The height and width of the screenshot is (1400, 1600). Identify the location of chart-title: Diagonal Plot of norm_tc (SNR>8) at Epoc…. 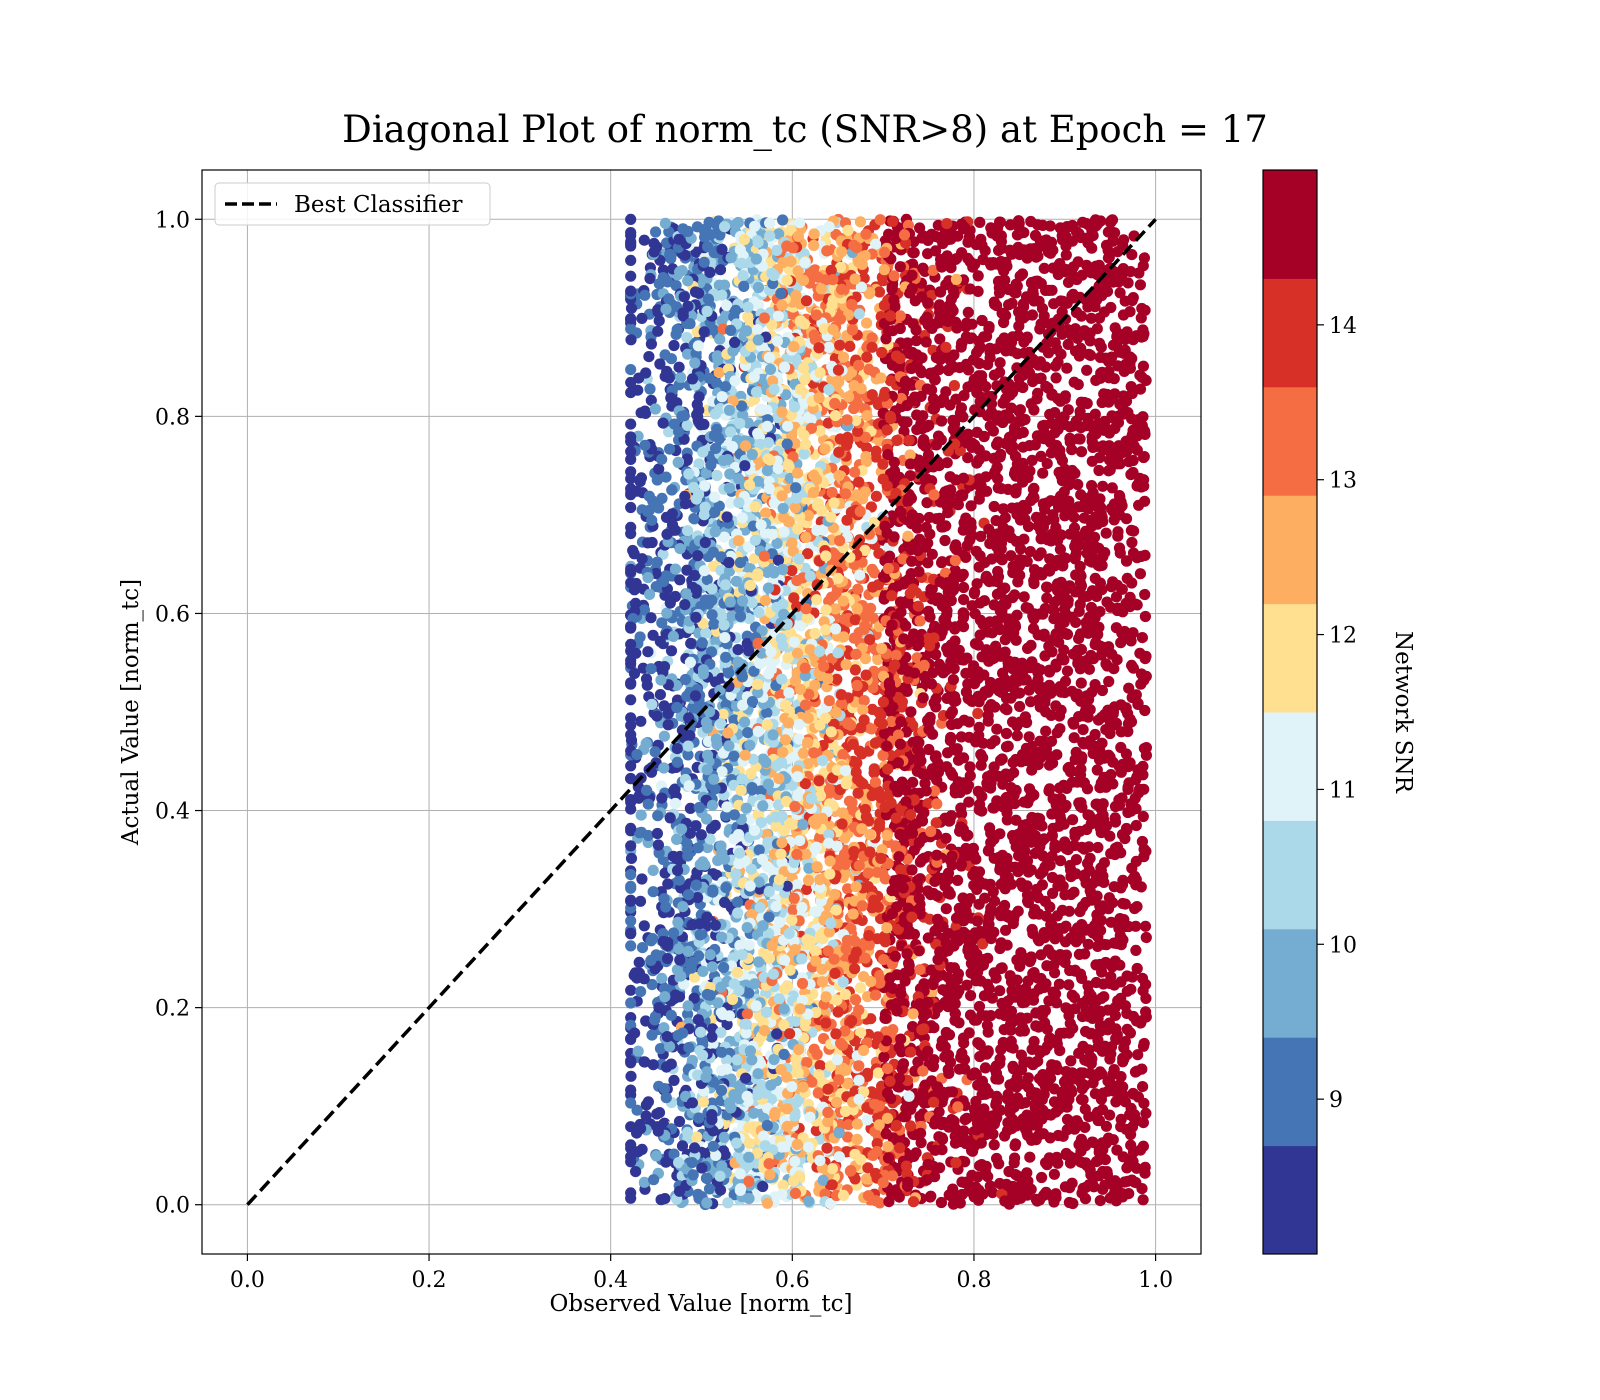
(805, 130).